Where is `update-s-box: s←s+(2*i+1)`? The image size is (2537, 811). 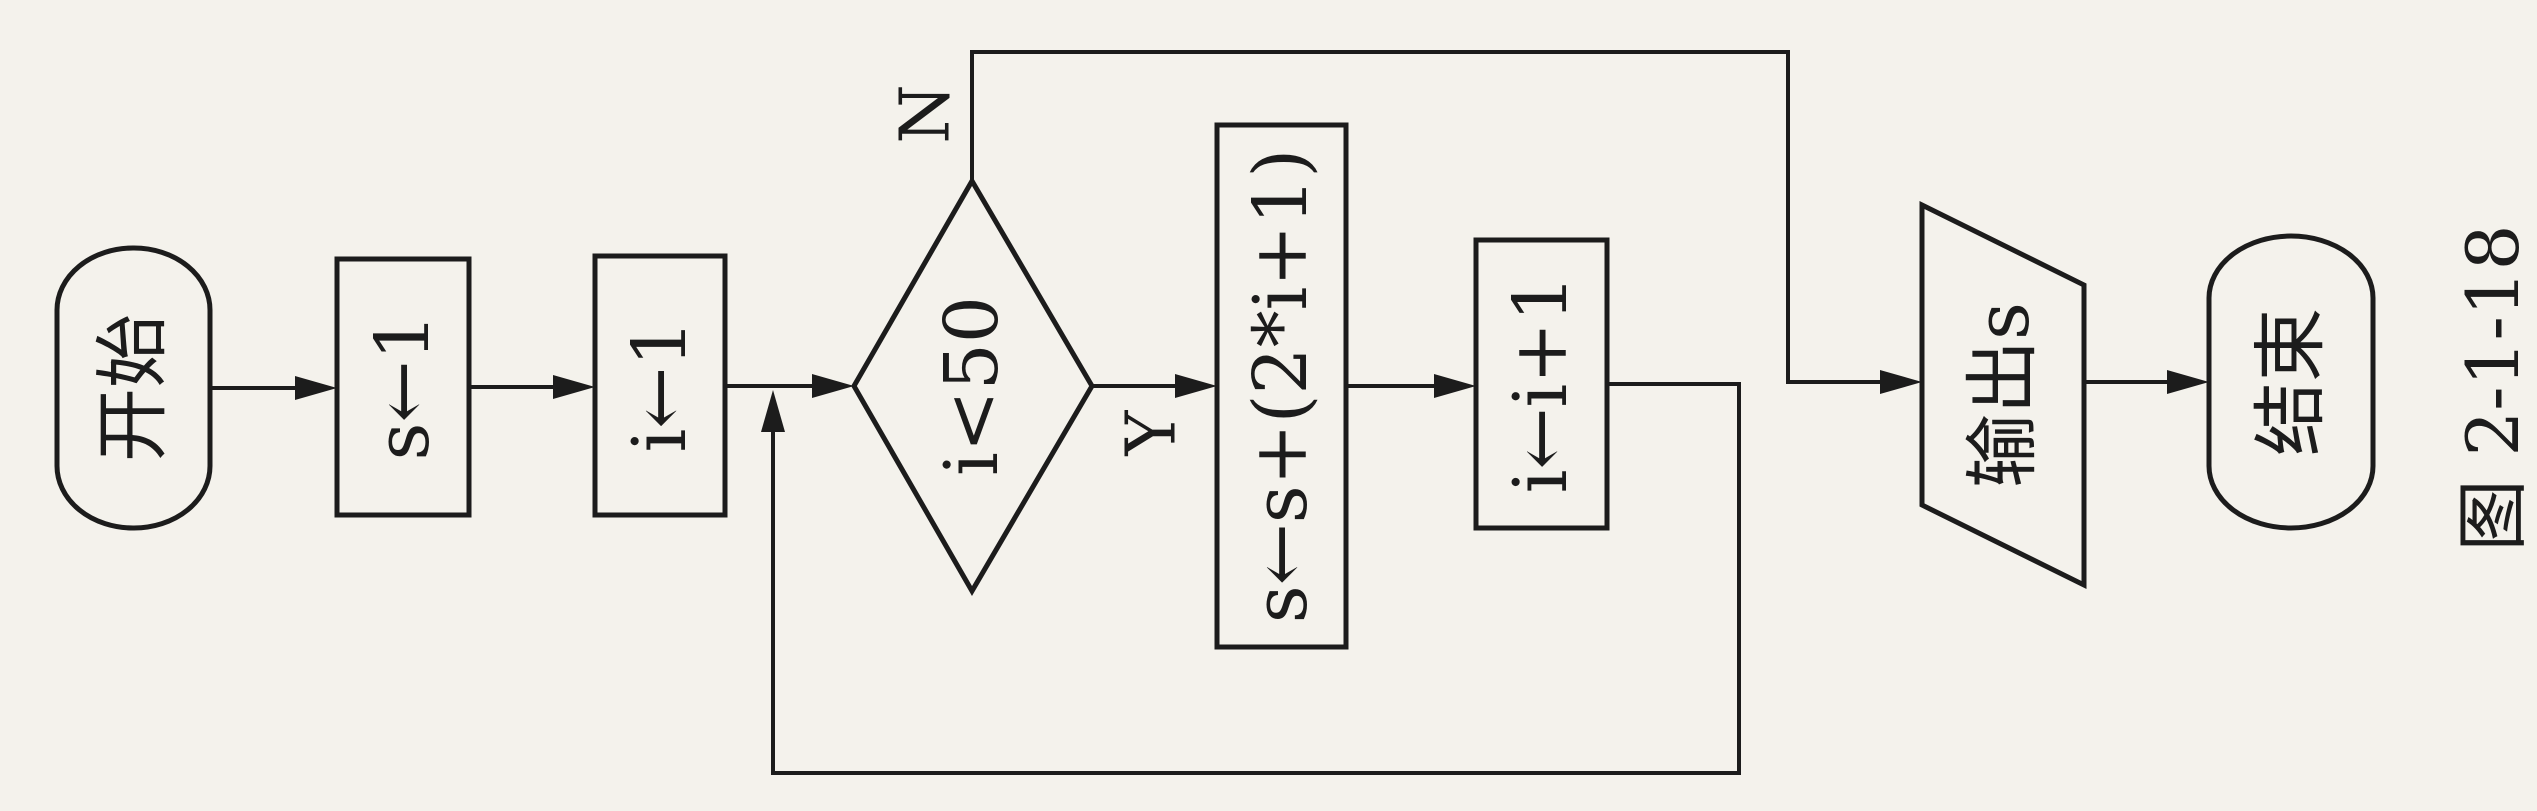
update-s-box: s←s+(2*i+1) is located at coordinates (1281, 386).